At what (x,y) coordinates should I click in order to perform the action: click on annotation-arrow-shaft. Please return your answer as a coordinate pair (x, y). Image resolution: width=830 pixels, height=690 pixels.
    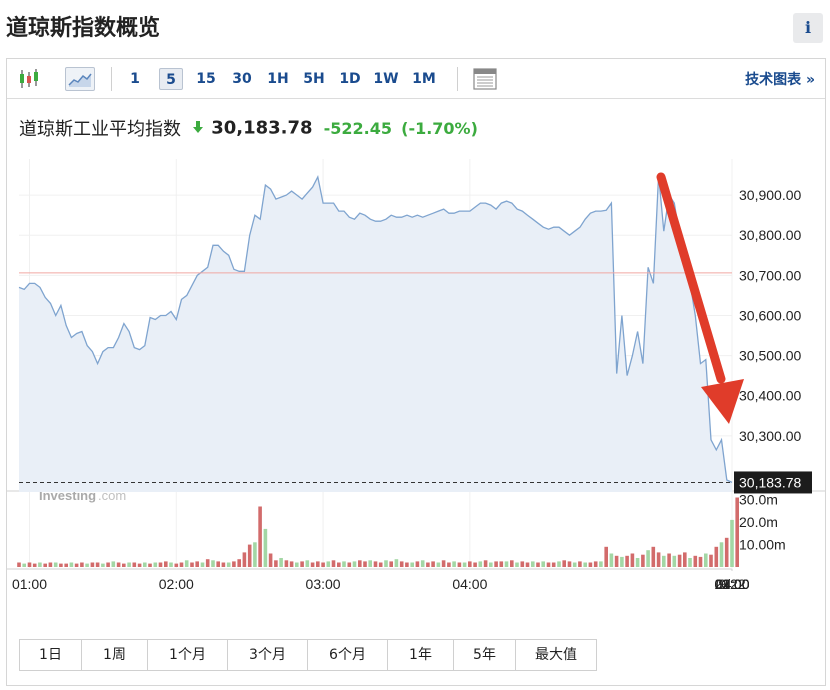
    Looking at the image, I should click on (691, 278).